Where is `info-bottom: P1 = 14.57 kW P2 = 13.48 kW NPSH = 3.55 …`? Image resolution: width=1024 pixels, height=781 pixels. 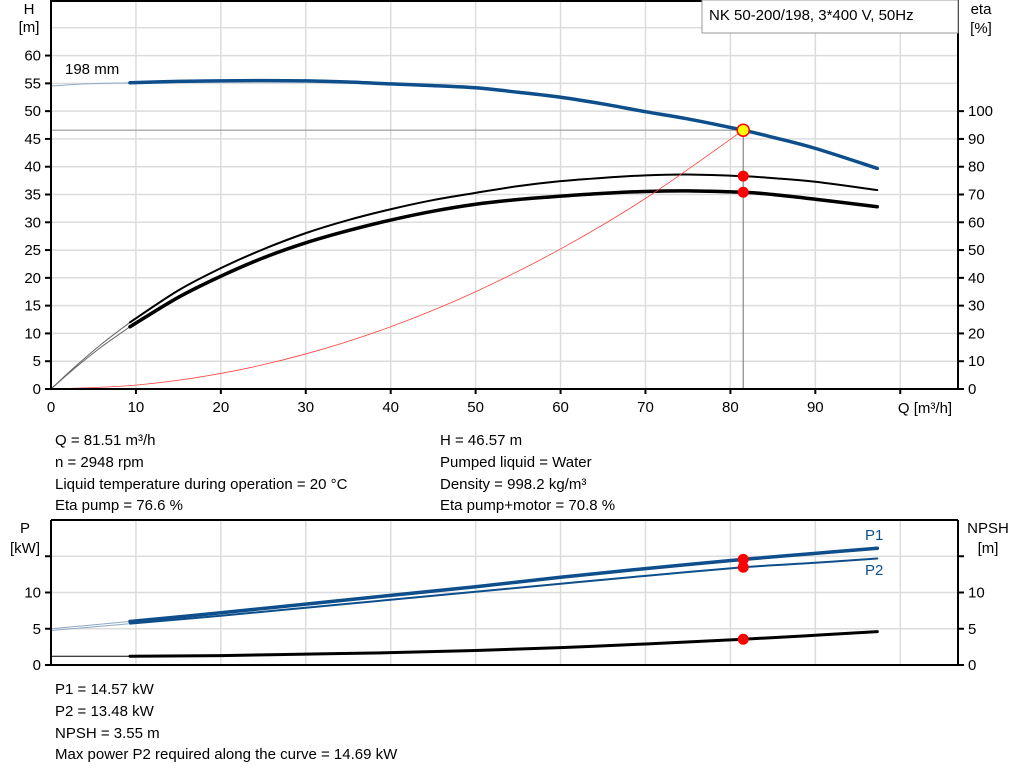
info-bottom: P1 = 14.57 kW P2 = 13.48 kW NPSH = 3.55 … is located at coordinates (226, 722).